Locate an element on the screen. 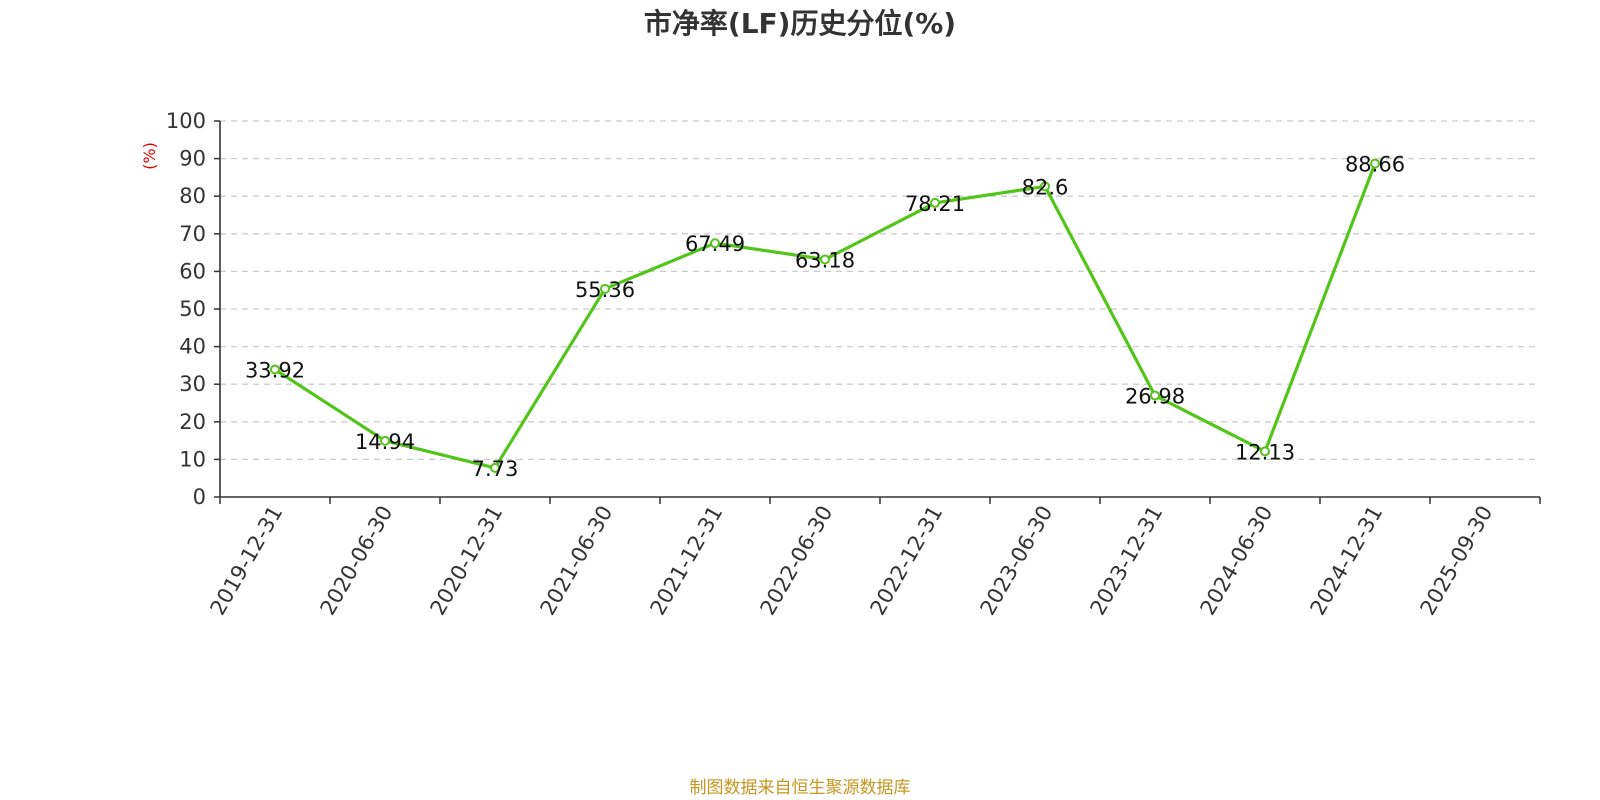 This screenshot has width=1600, height=800. x-tick-label: 2022-06-30 is located at coordinates (797, 561).